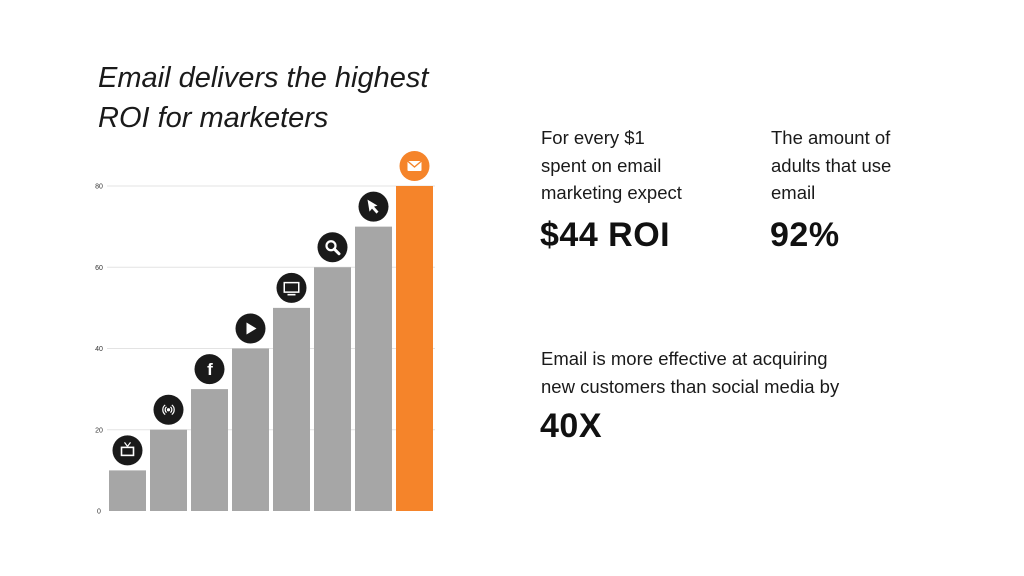 The image size is (1024, 576). What do you see at coordinates (805, 235) in the screenshot?
I see `adults-stat-value: 92%` at bounding box center [805, 235].